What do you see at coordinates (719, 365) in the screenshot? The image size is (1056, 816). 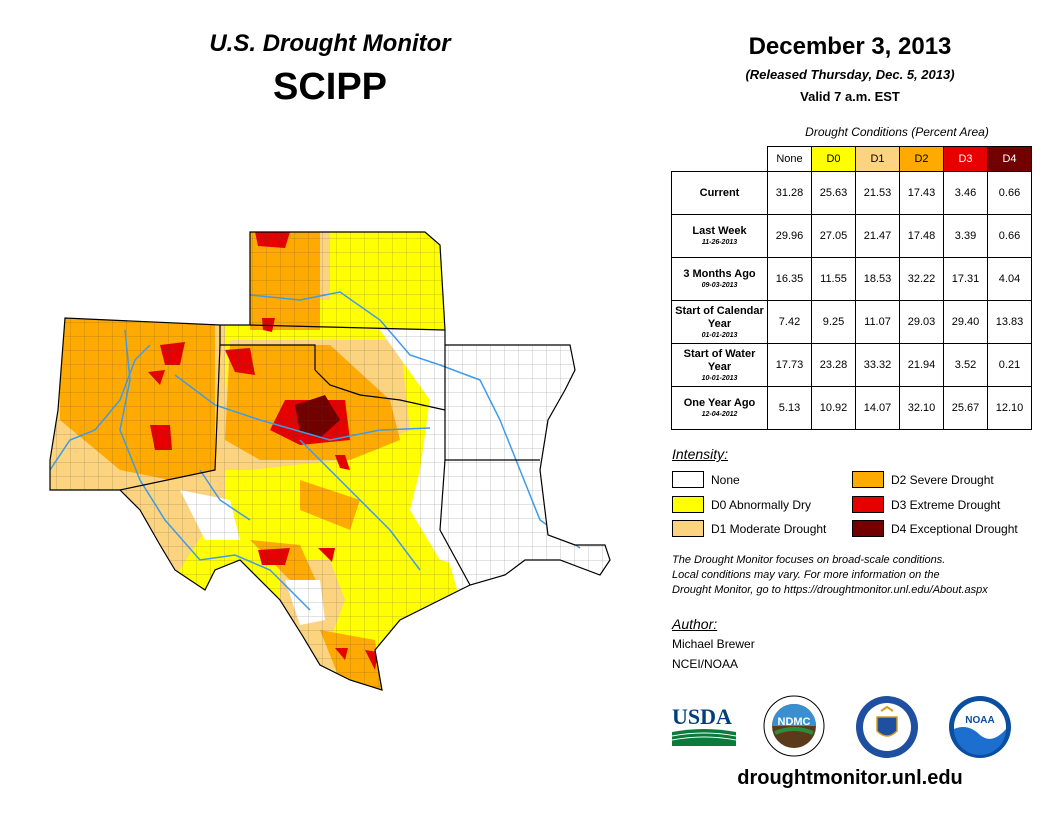 I see `row-label: Start of Water Year 10-01-2013` at bounding box center [719, 365].